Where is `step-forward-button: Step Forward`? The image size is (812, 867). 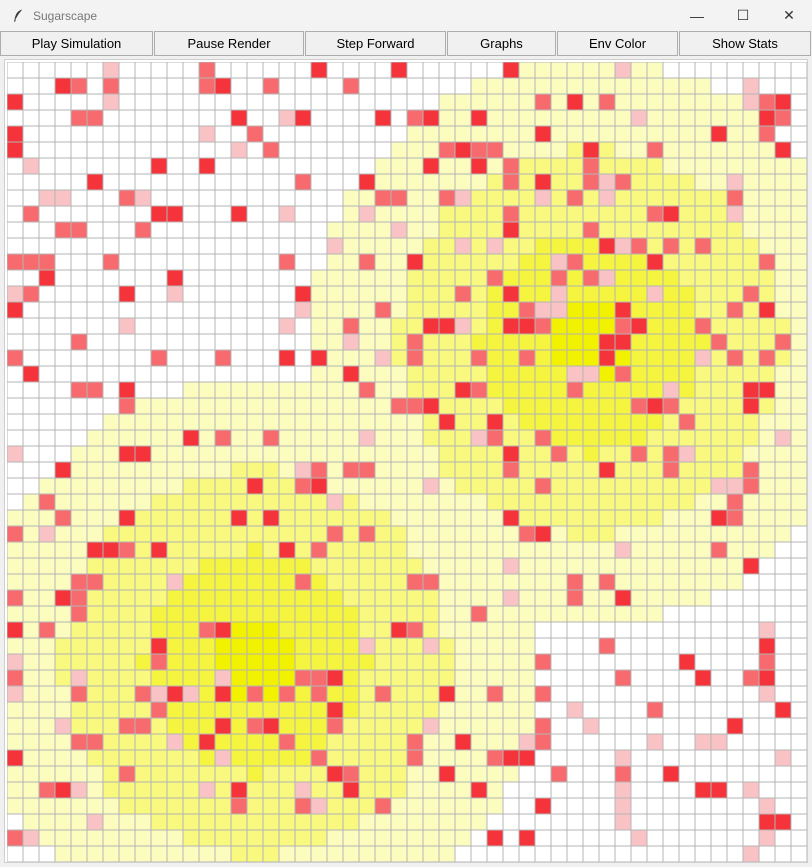 step-forward-button: Step Forward is located at coordinates (375, 43).